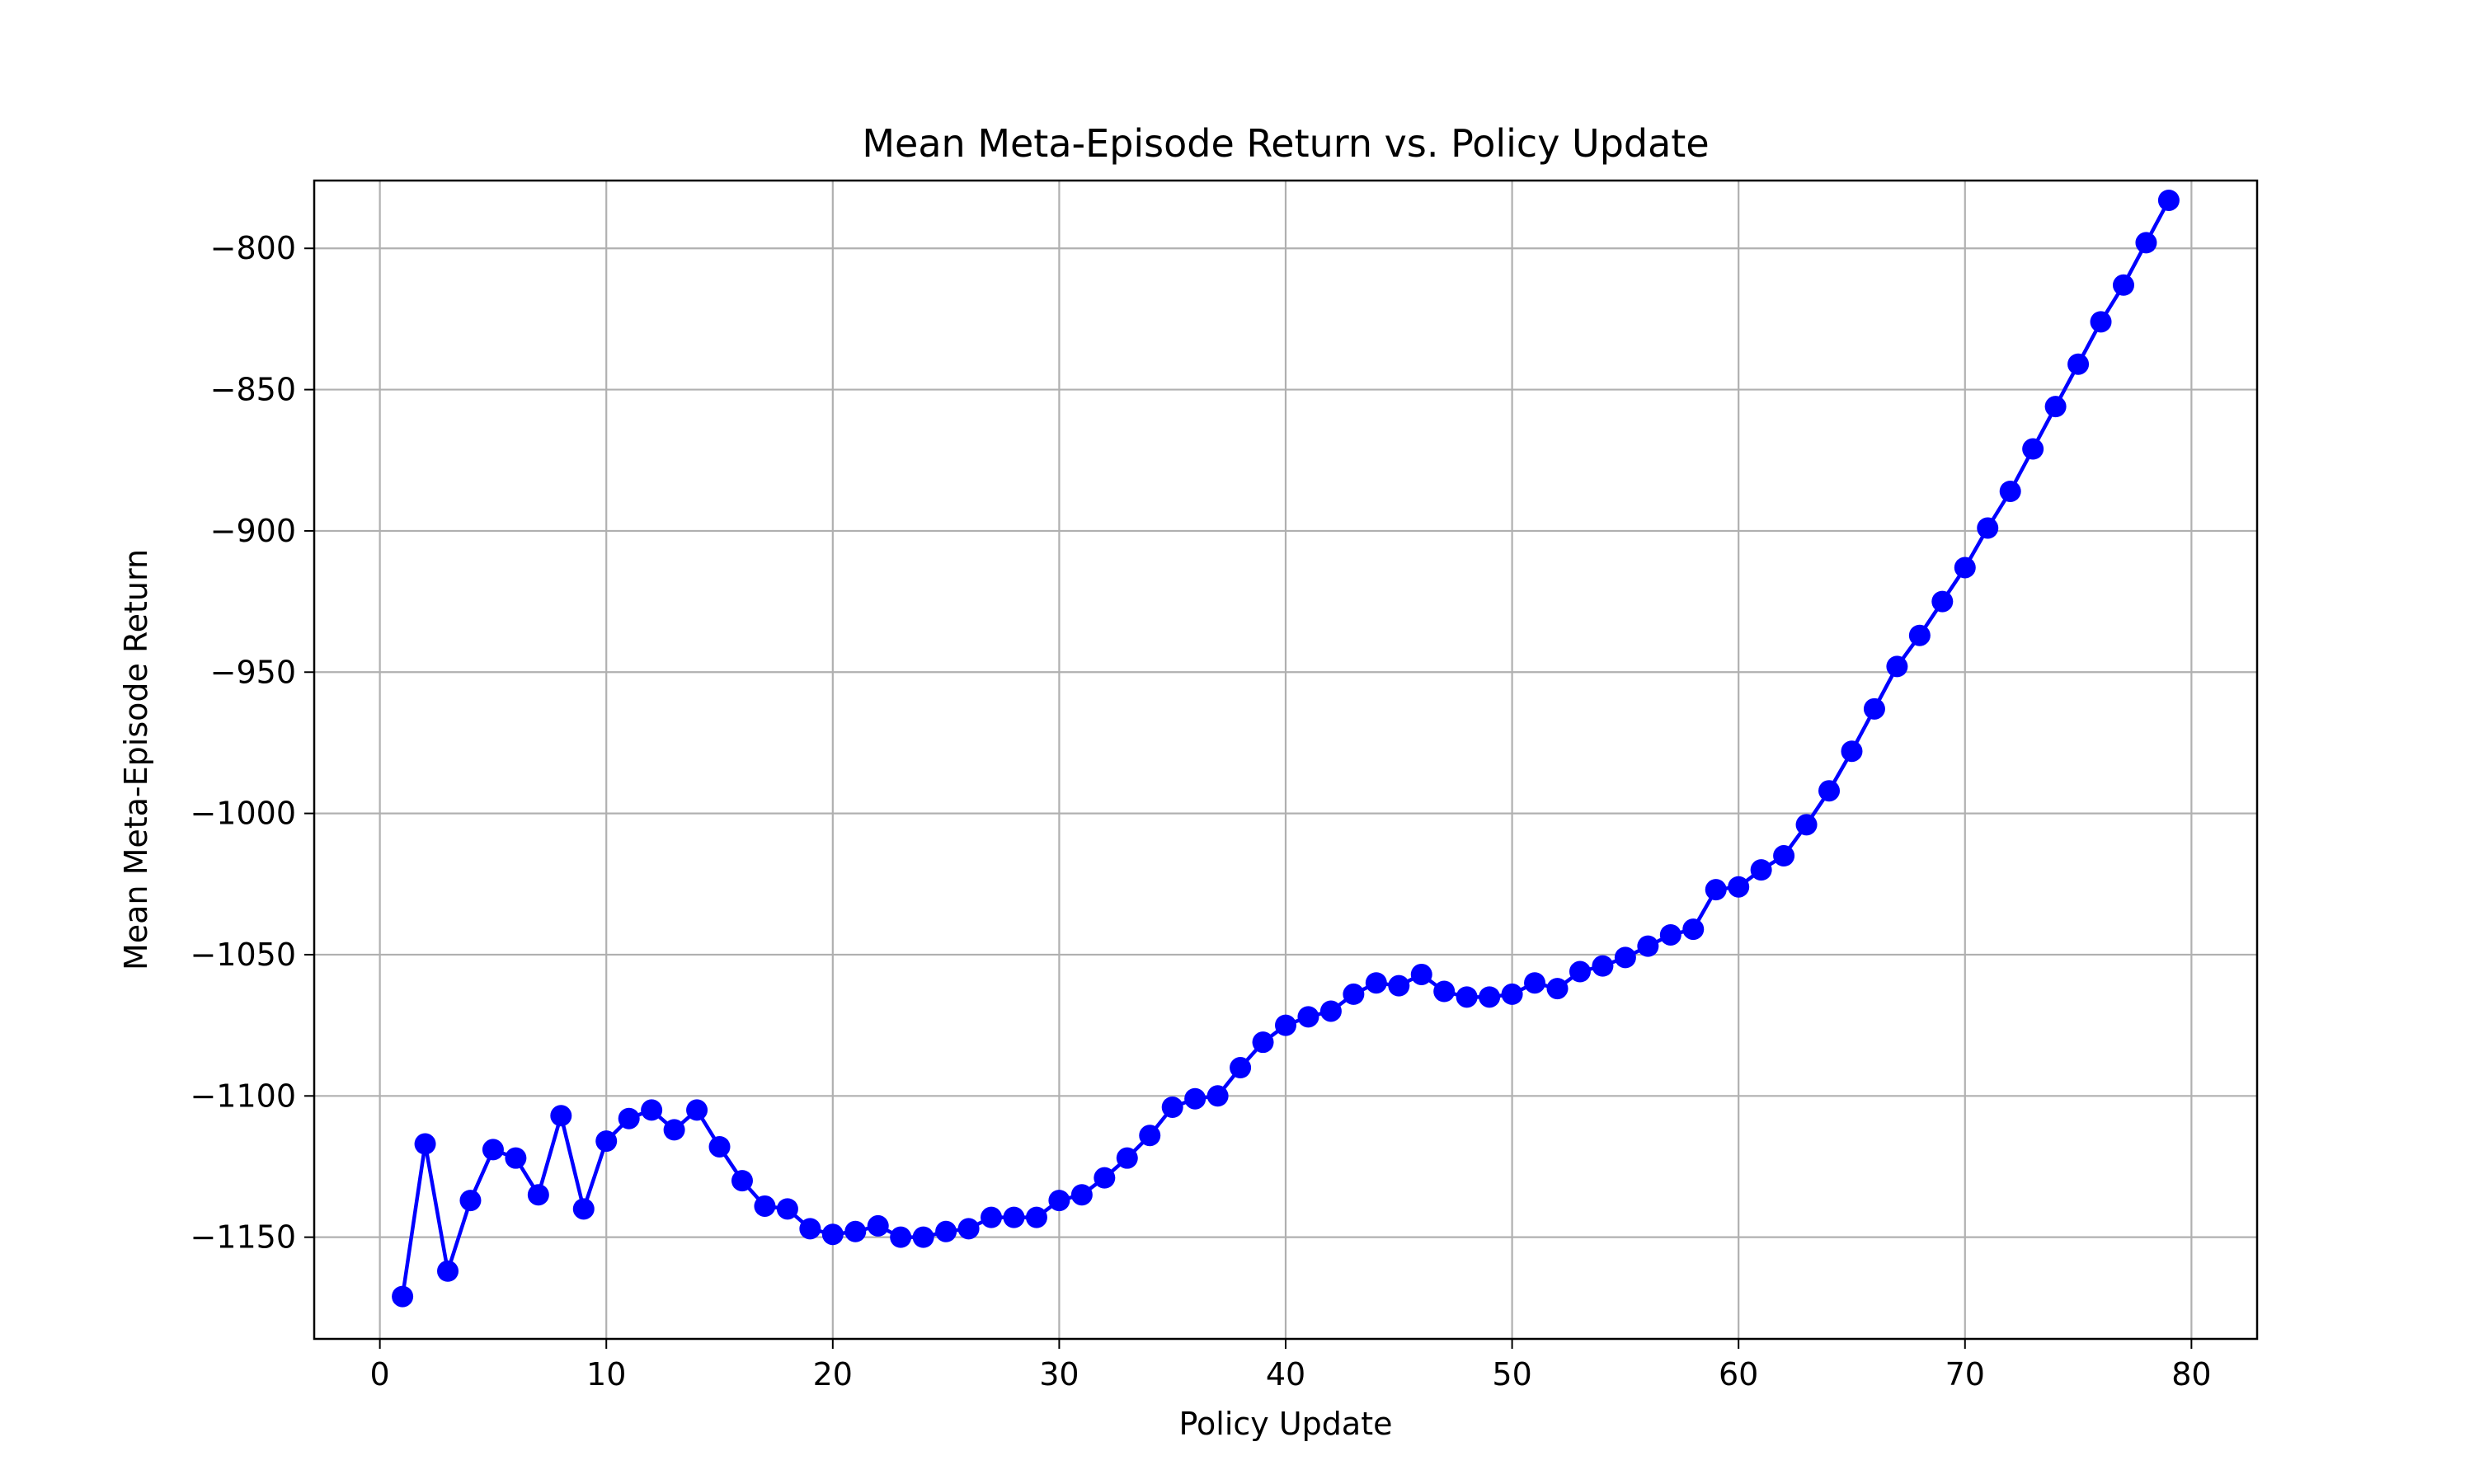 The image size is (2474, 1484). What do you see at coordinates (243, 814) in the screenshot?
I see `y-tick-label: −1000` at bounding box center [243, 814].